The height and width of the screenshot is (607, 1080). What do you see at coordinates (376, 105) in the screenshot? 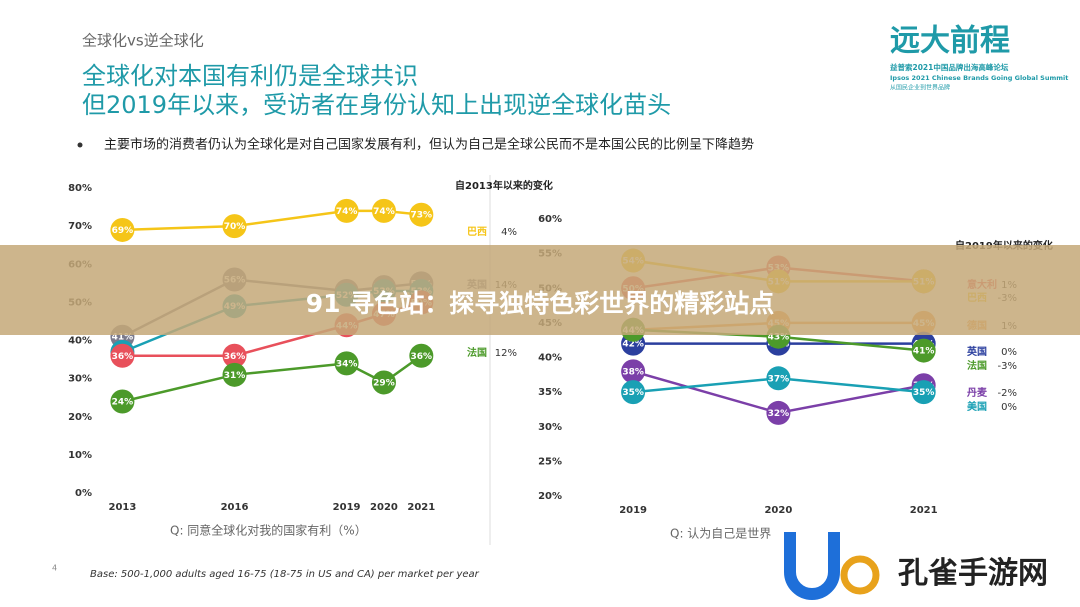
I see `title: 但2019年以来，受访者在身份认知上出现逆全球化苗头` at bounding box center [376, 105].